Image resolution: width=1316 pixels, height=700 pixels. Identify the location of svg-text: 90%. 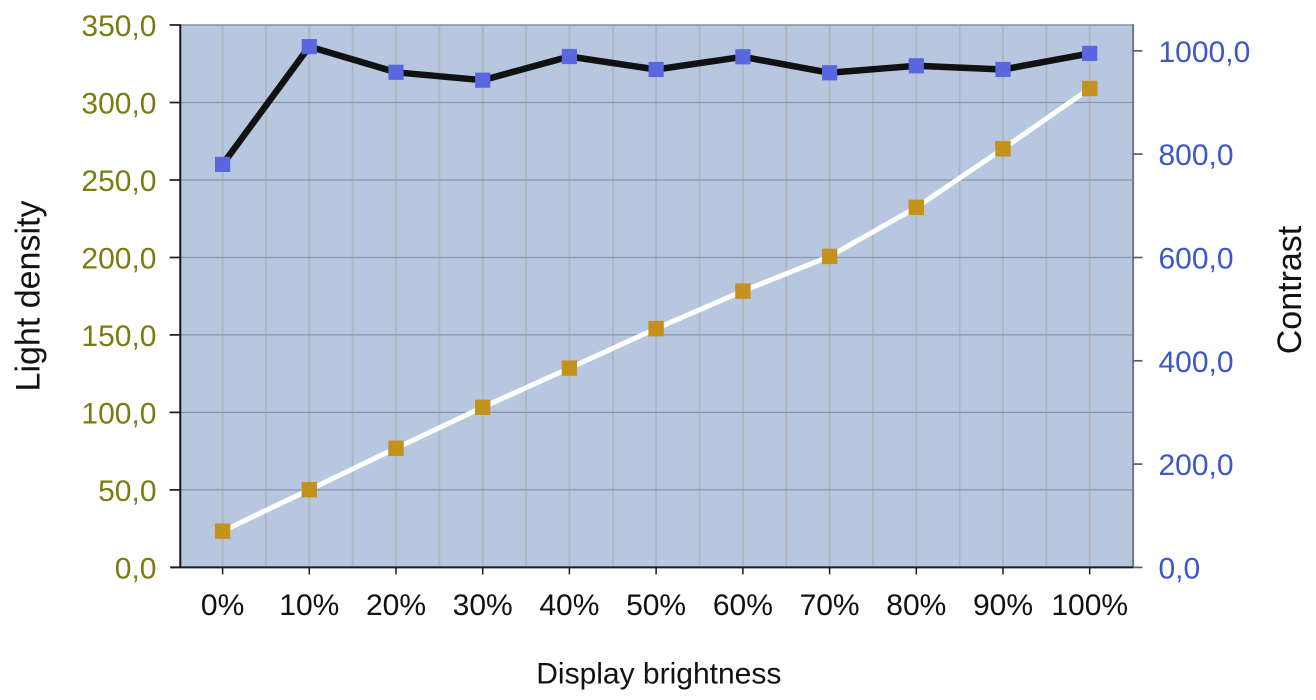
(1003, 605).